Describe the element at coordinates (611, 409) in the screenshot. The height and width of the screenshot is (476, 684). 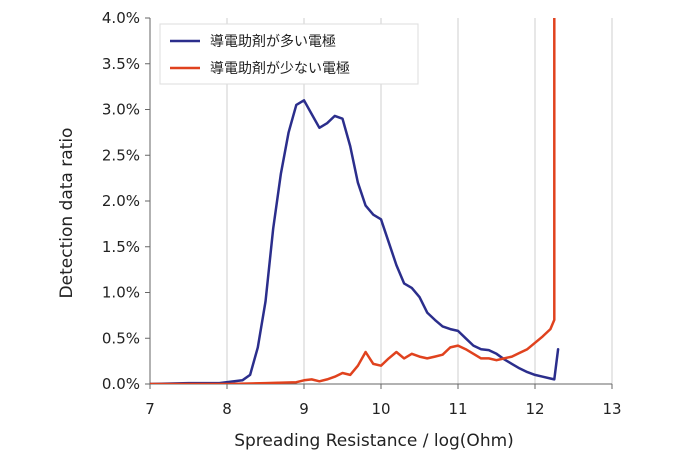
I see `x-tick-label: 13` at that location.